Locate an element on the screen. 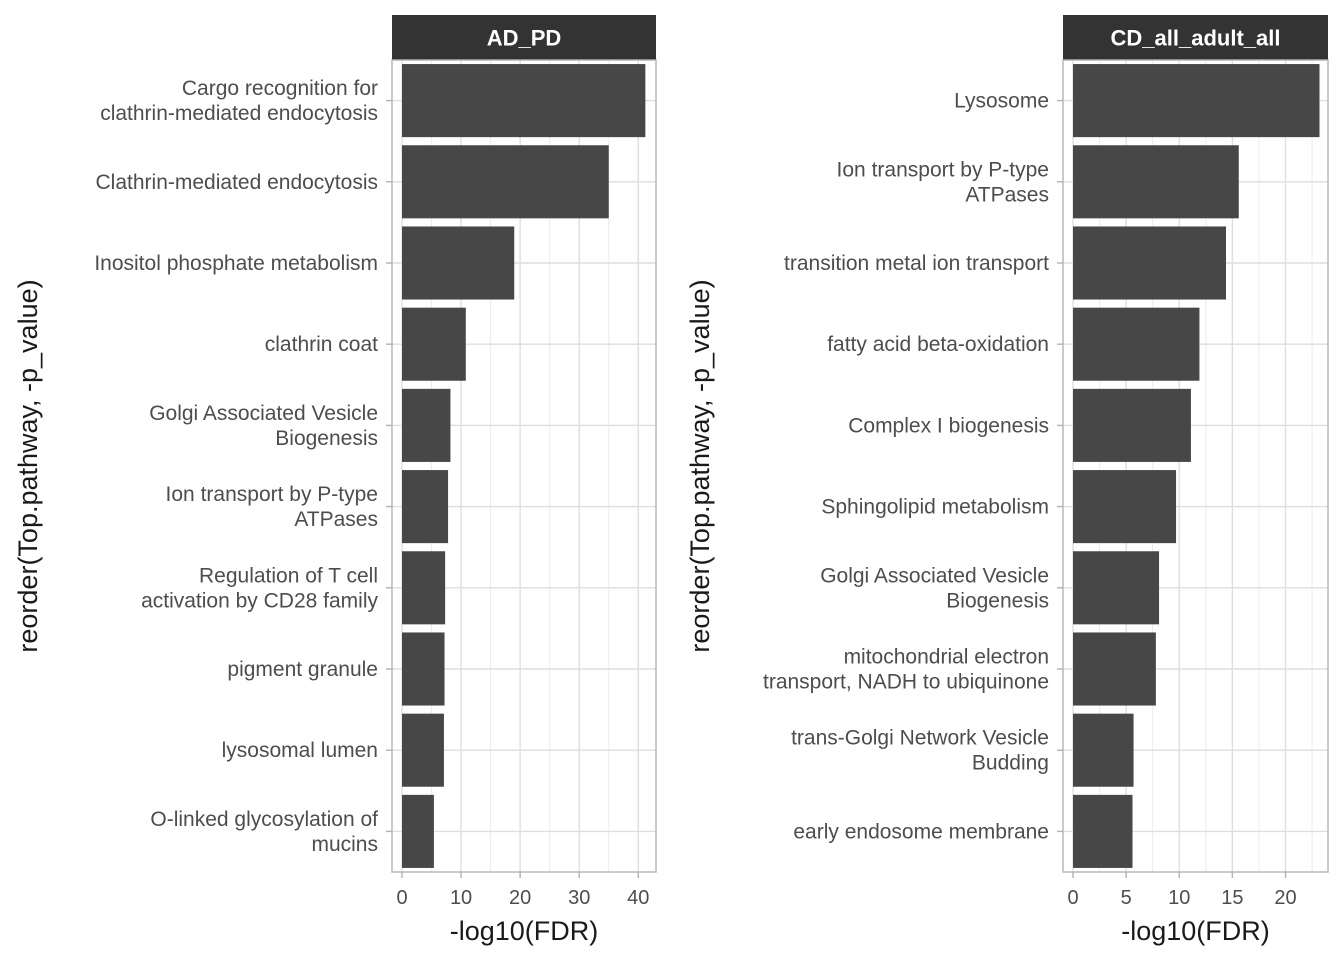 The height and width of the screenshot is (960, 1344). category-label-line: Inositol phosphate metabolism is located at coordinates (236, 263).